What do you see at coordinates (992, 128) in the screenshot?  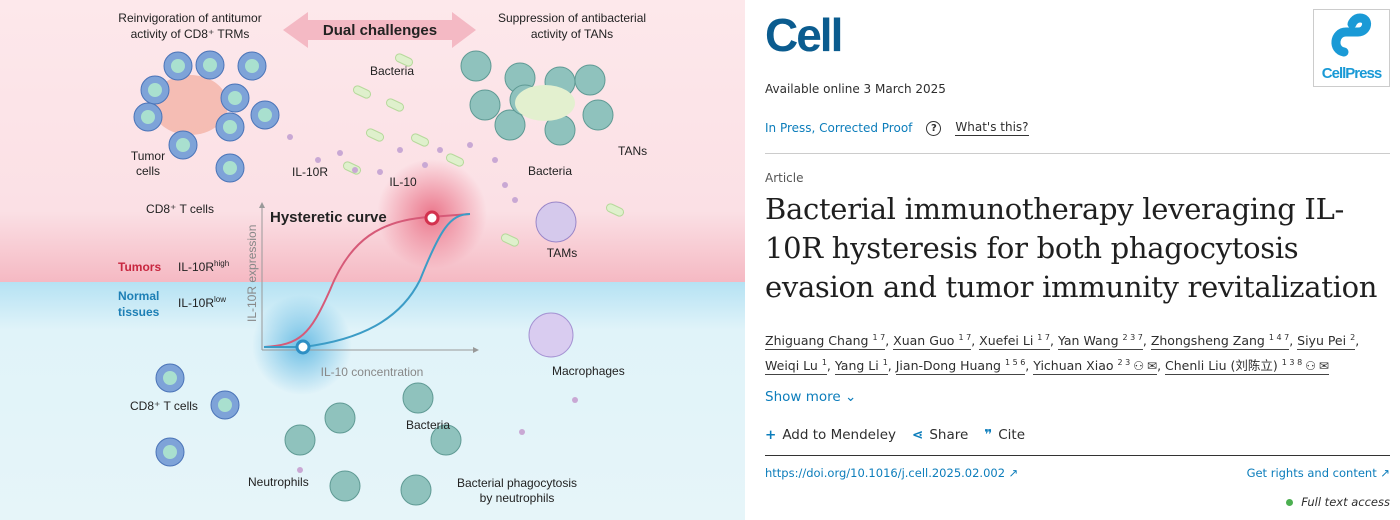 I see `whats-this-link: What's this?` at bounding box center [992, 128].